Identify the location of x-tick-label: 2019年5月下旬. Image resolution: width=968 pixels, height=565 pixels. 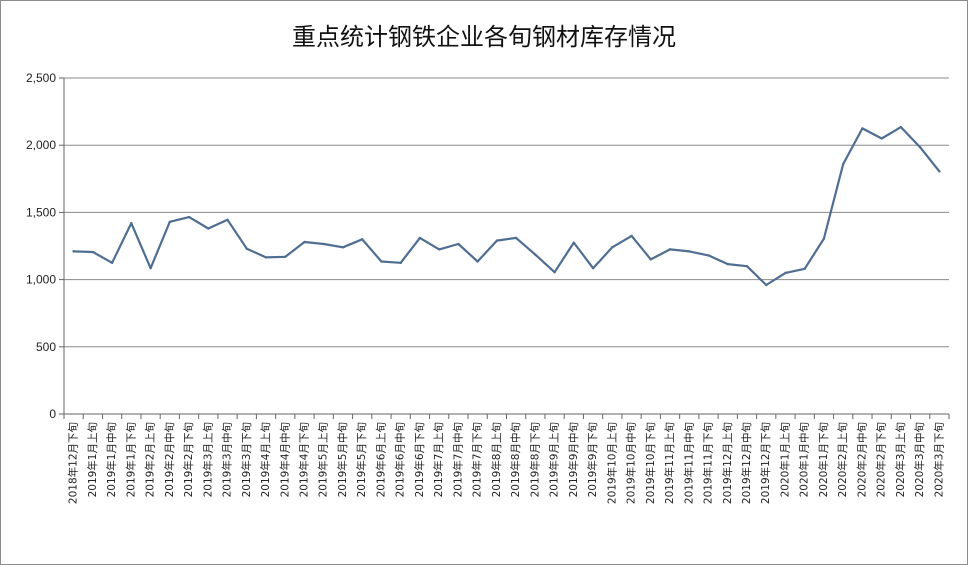
(361, 459).